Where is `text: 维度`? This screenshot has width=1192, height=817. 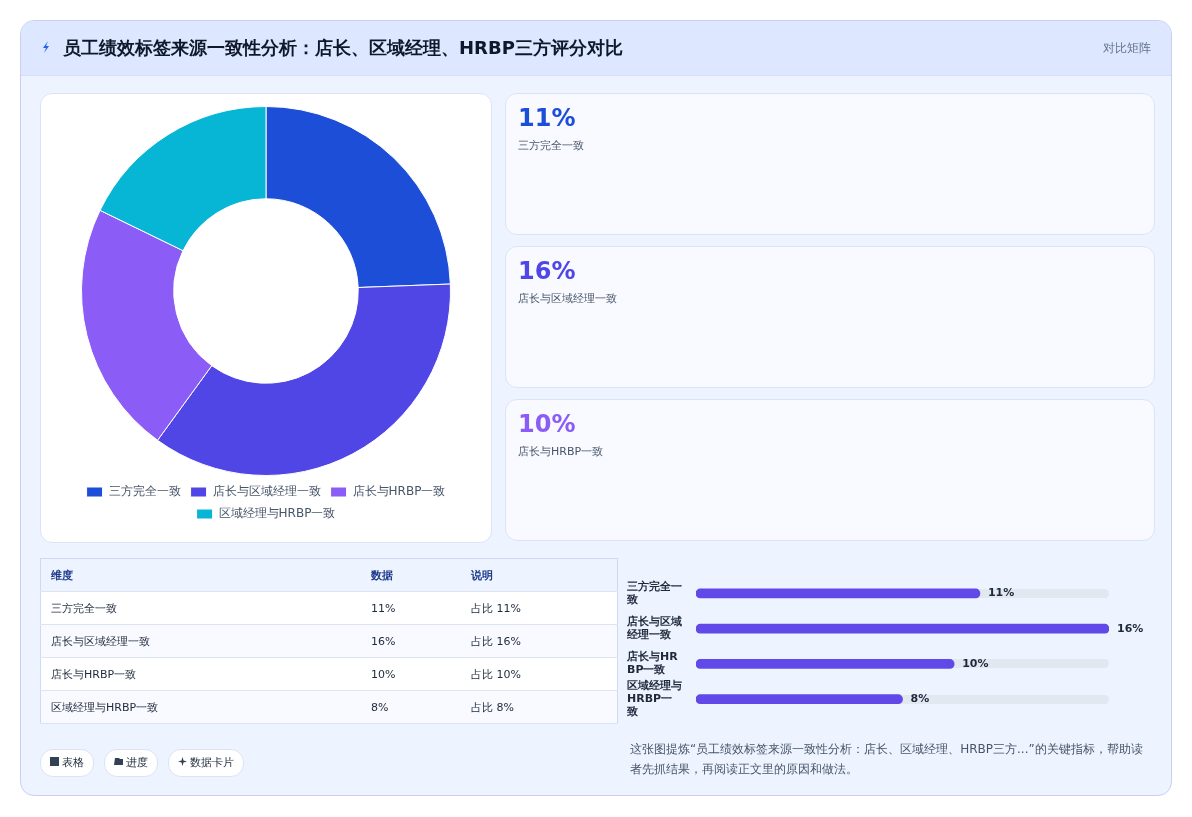
text: 维度 is located at coordinates (200, 575).